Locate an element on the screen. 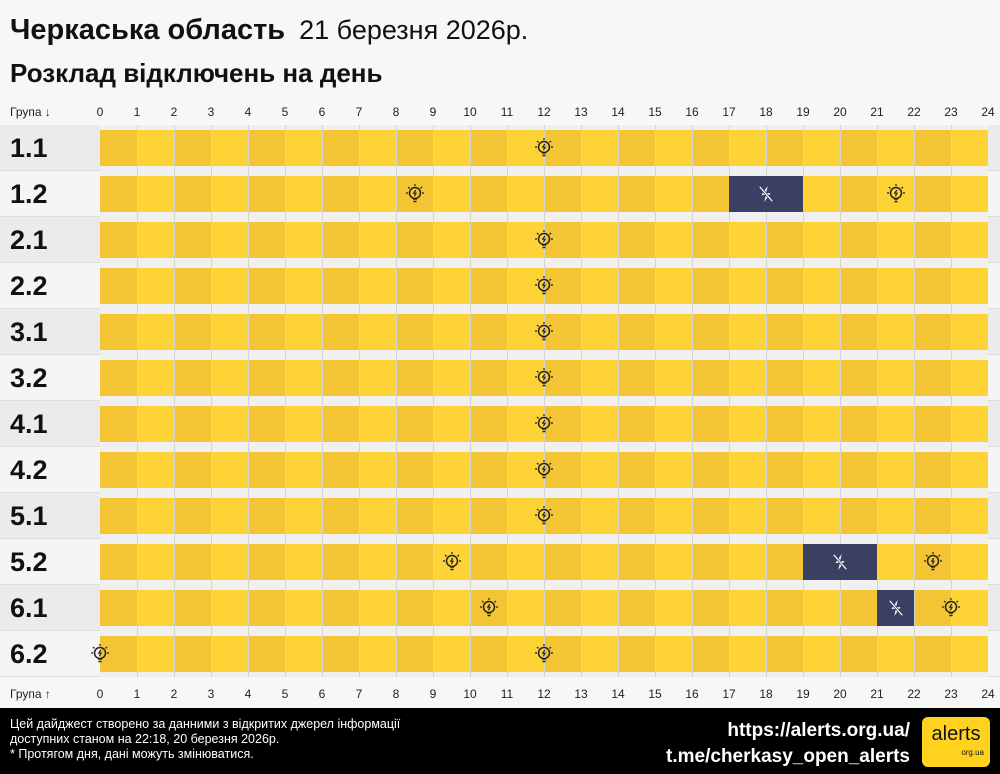 The image size is (1000, 774). hour-tick: 7 is located at coordinates (359, 694).